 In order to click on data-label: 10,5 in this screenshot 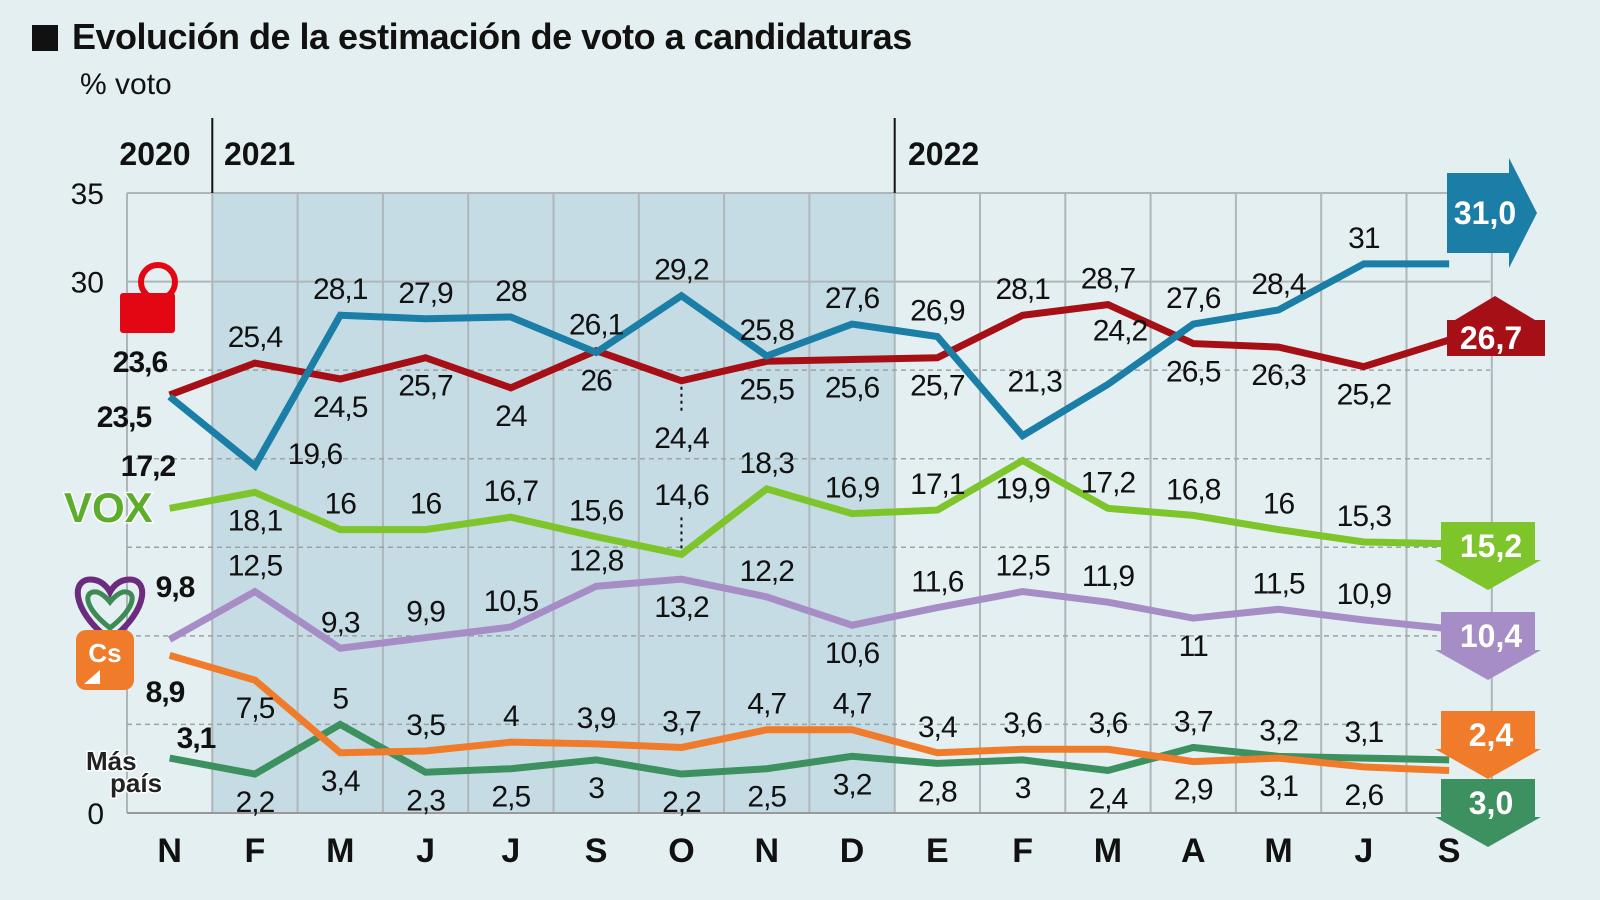, I will do `click(511, 601)`.